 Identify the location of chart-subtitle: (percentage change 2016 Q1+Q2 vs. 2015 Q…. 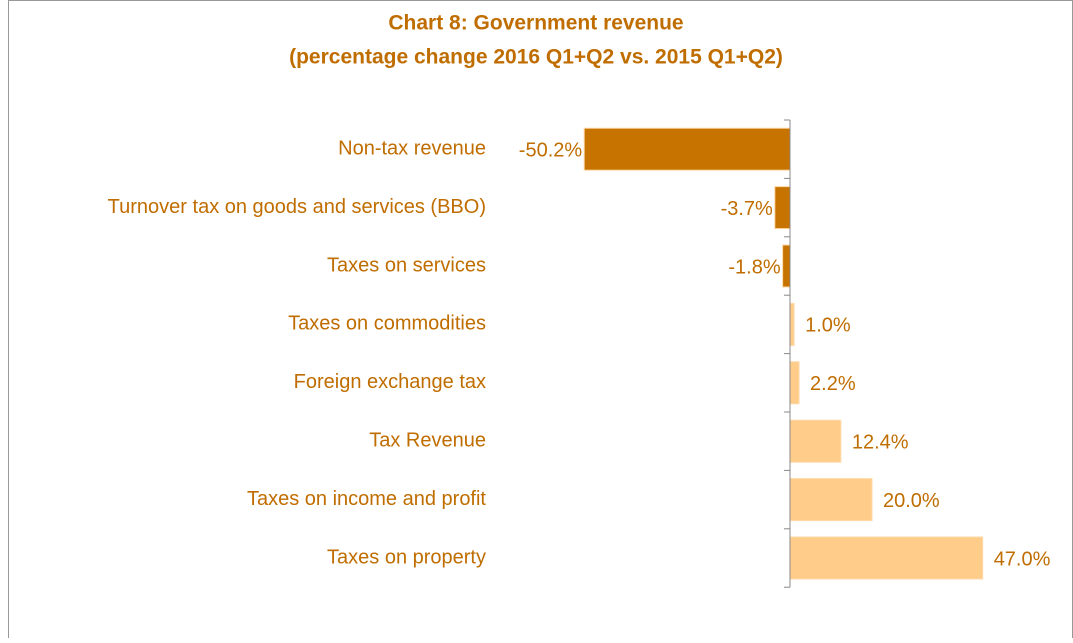
(536, 57).